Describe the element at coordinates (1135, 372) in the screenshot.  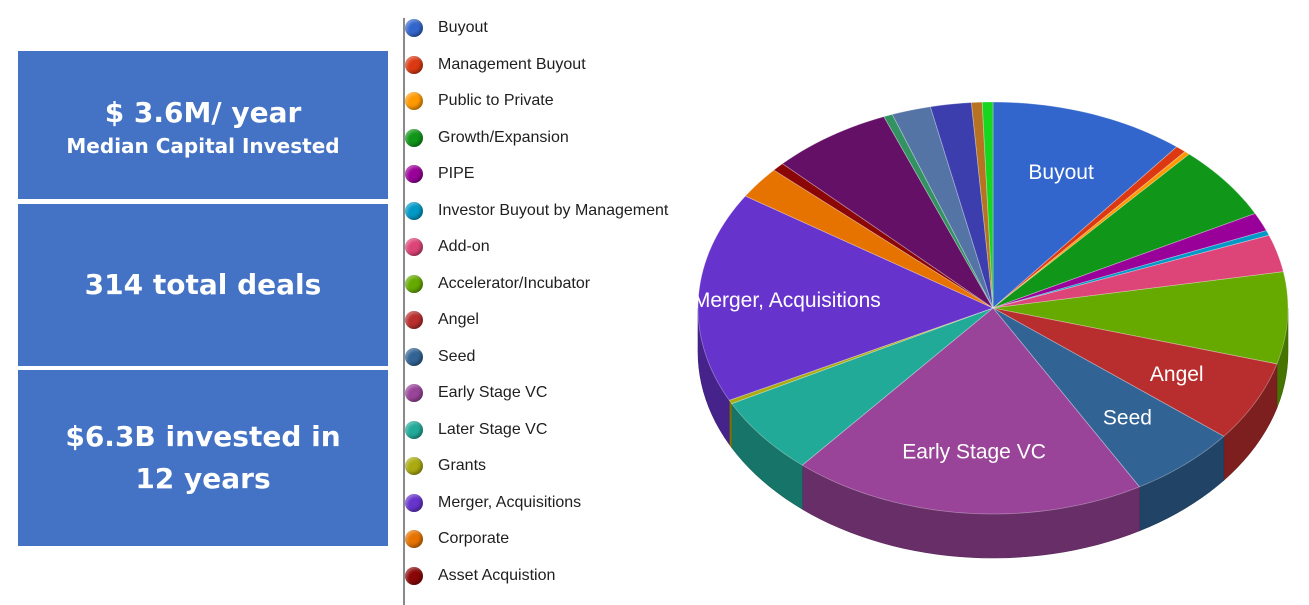
I see `pie-slice-angel` at that location.